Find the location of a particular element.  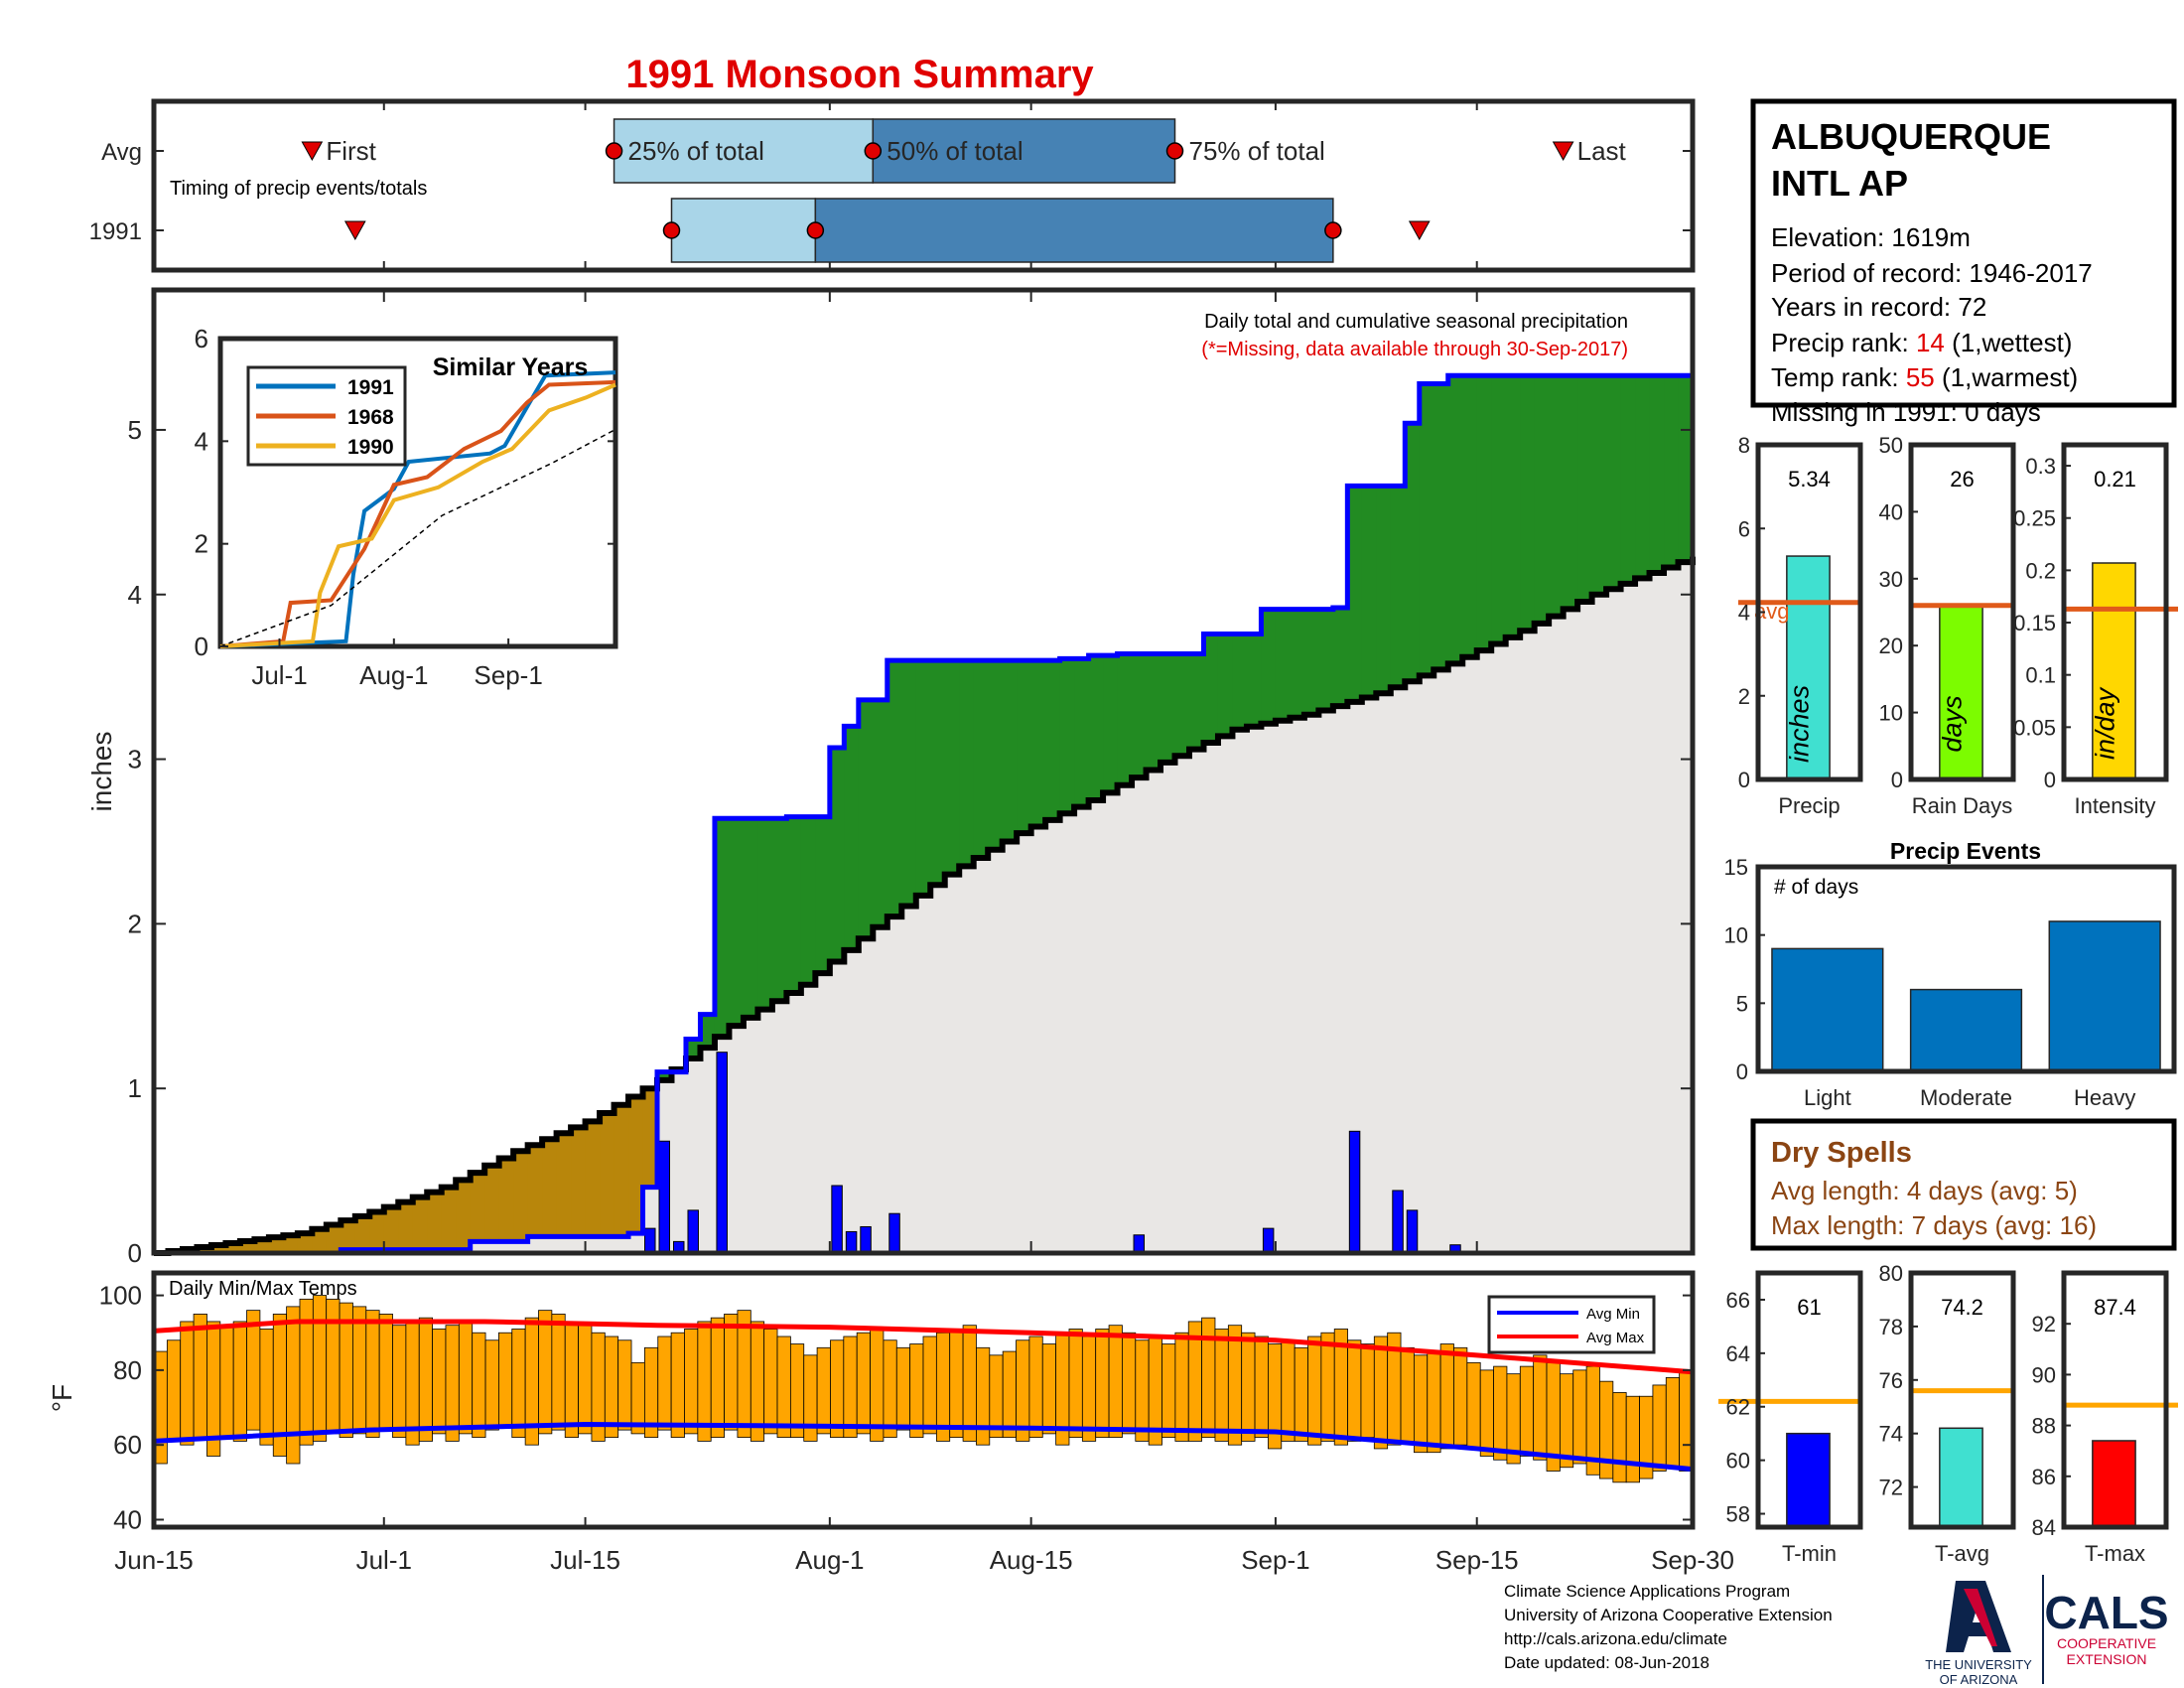

dry-row-2: Max length: 7 days (avg: 16) is located at coordinates (1934, 1225).